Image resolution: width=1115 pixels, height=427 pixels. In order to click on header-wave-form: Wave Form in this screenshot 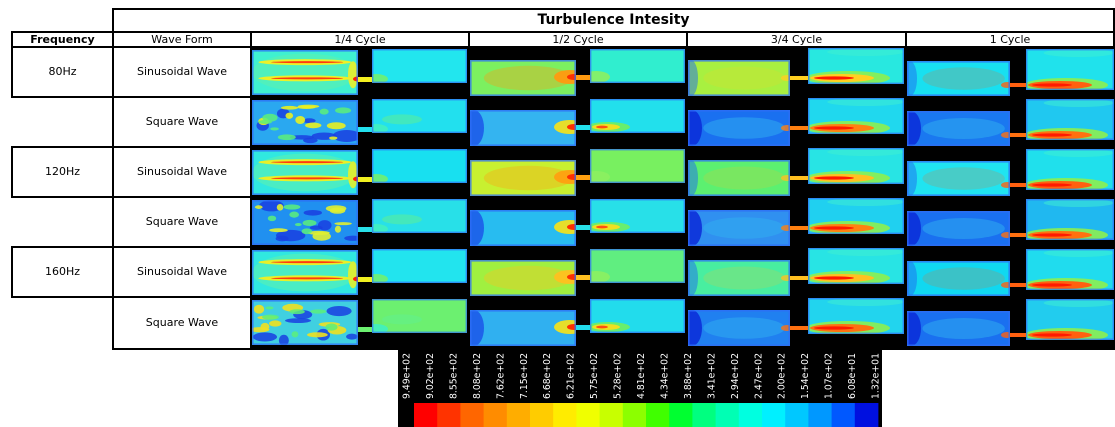, I will do `click(182, 39)`.